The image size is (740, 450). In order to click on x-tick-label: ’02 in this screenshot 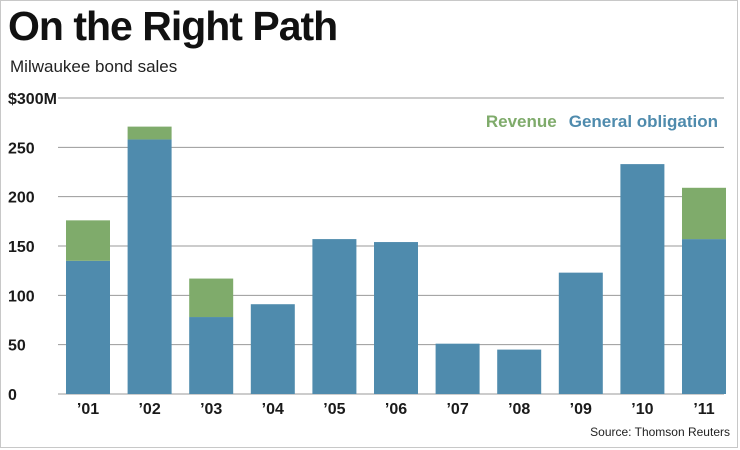, I will do `click(149, 409)`.